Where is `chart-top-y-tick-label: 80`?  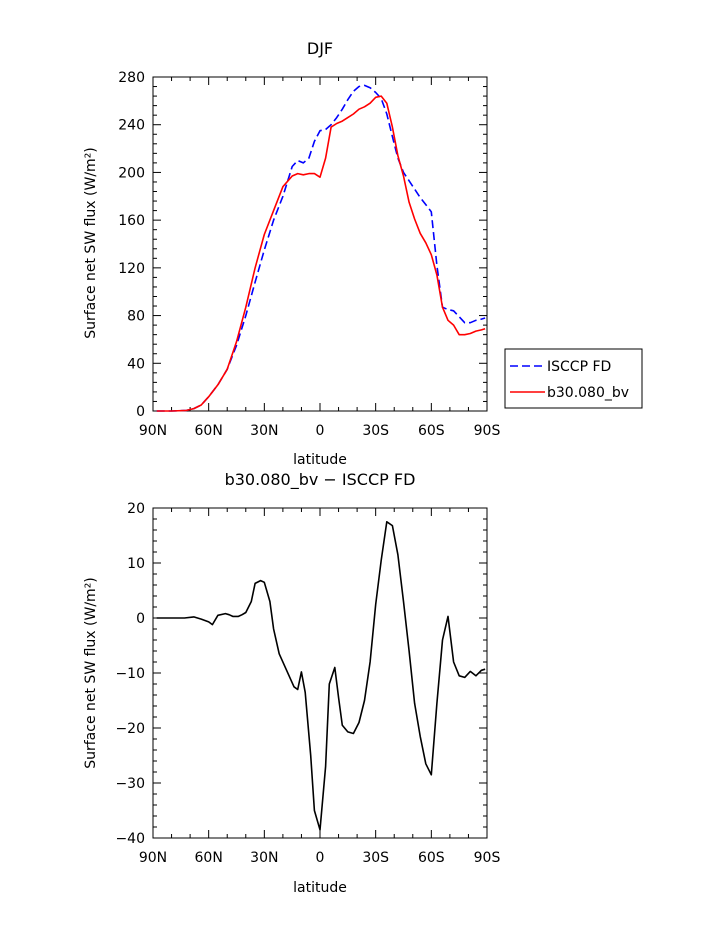 chart-top-y-tick-label: 80 is located at coordinates (136, 317).